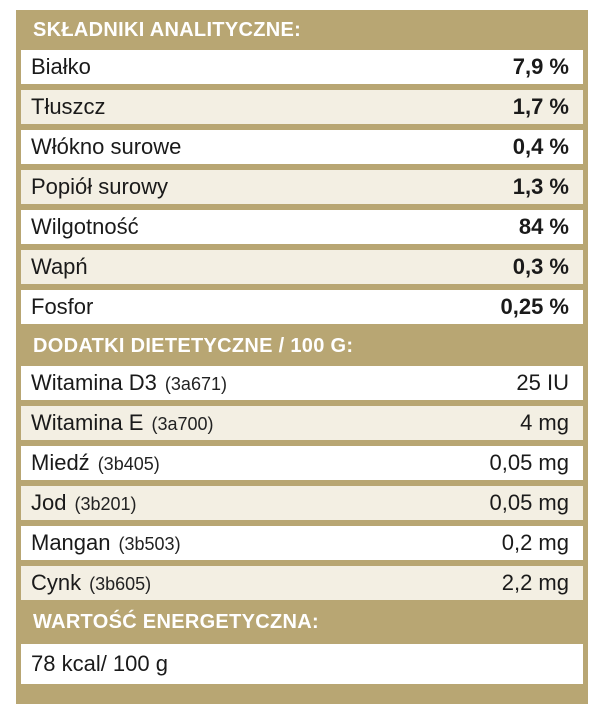 This screenshot has height=710, width=600. I want to click on nutrient-name: Wapń, so click(59, 266).